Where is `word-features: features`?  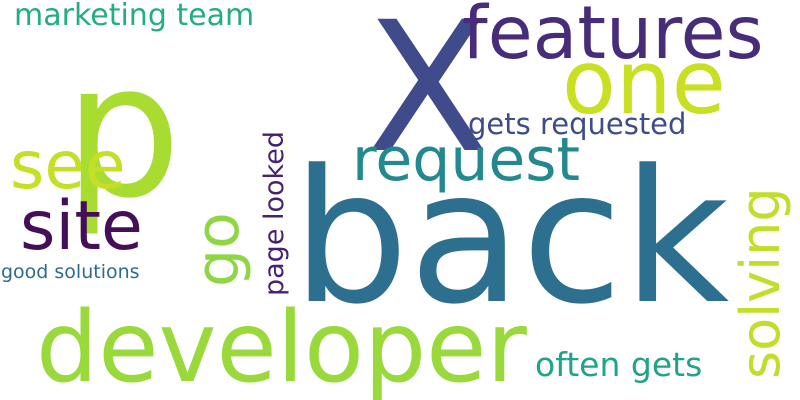
word-features: features is located at coordinates (613, 38).